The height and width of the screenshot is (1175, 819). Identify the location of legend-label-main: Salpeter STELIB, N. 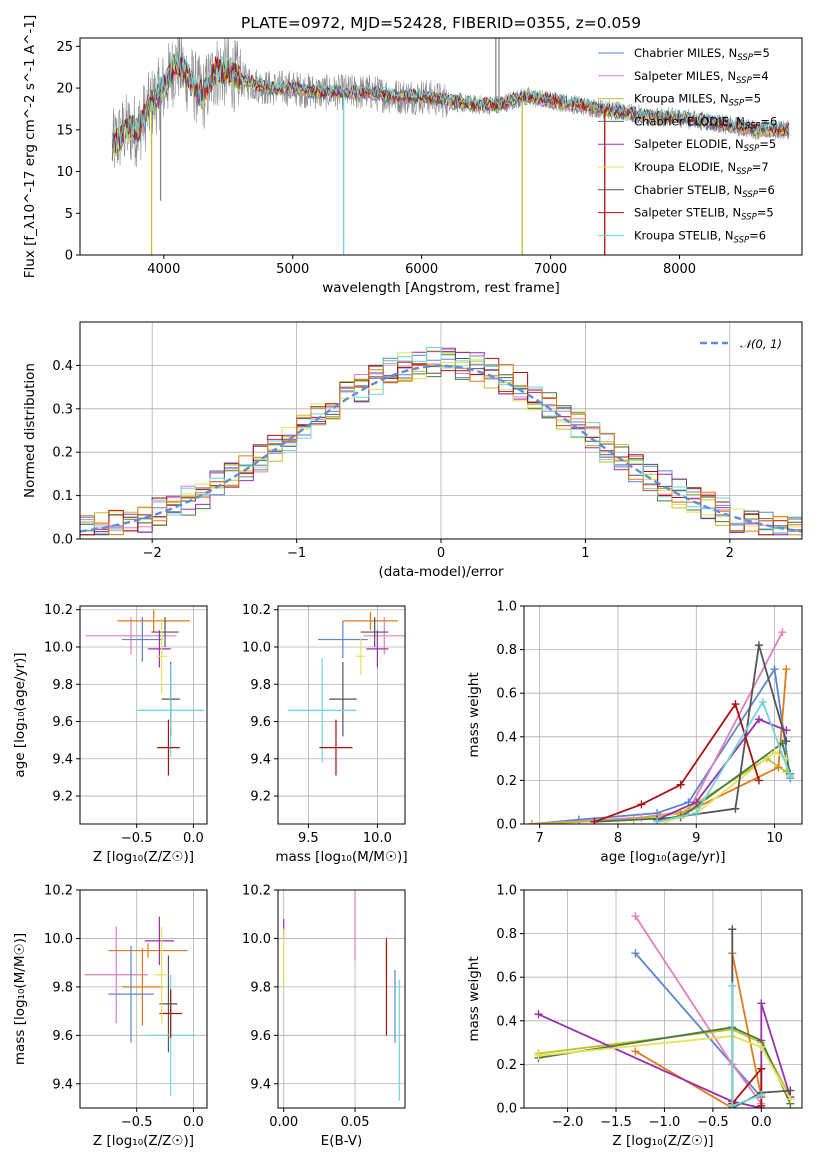
(687, 213).